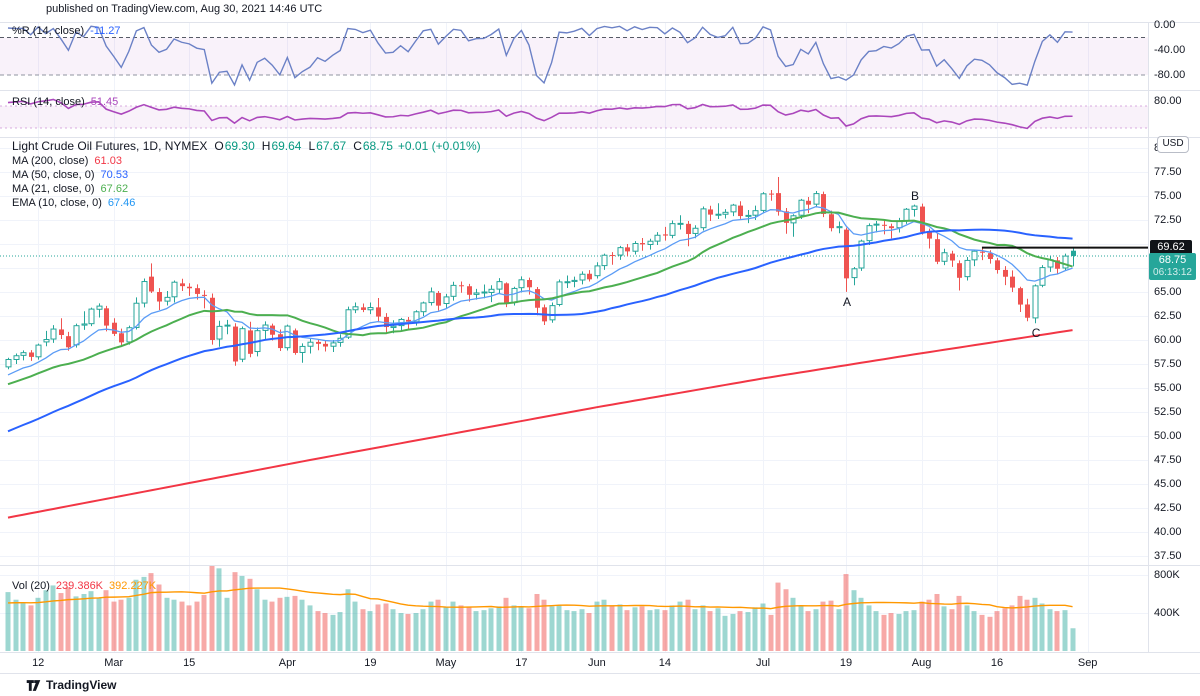 The height and width of the screenshot is (696, 1200). I want to click on y-axis-tick: 52.50, so click(1168, 412).